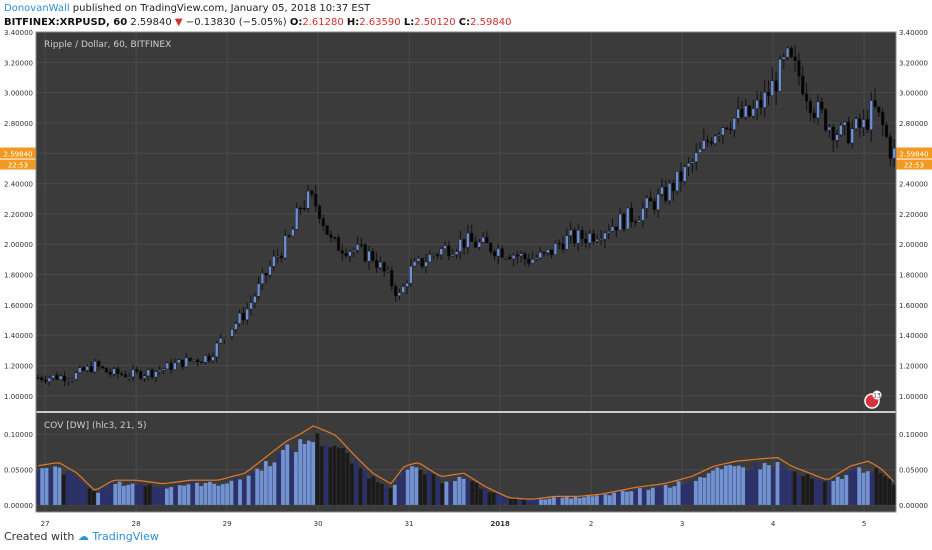  Describe the element at coordinates (318, 524) in the screenshot. I see `x-tick-label: 30` at that location.